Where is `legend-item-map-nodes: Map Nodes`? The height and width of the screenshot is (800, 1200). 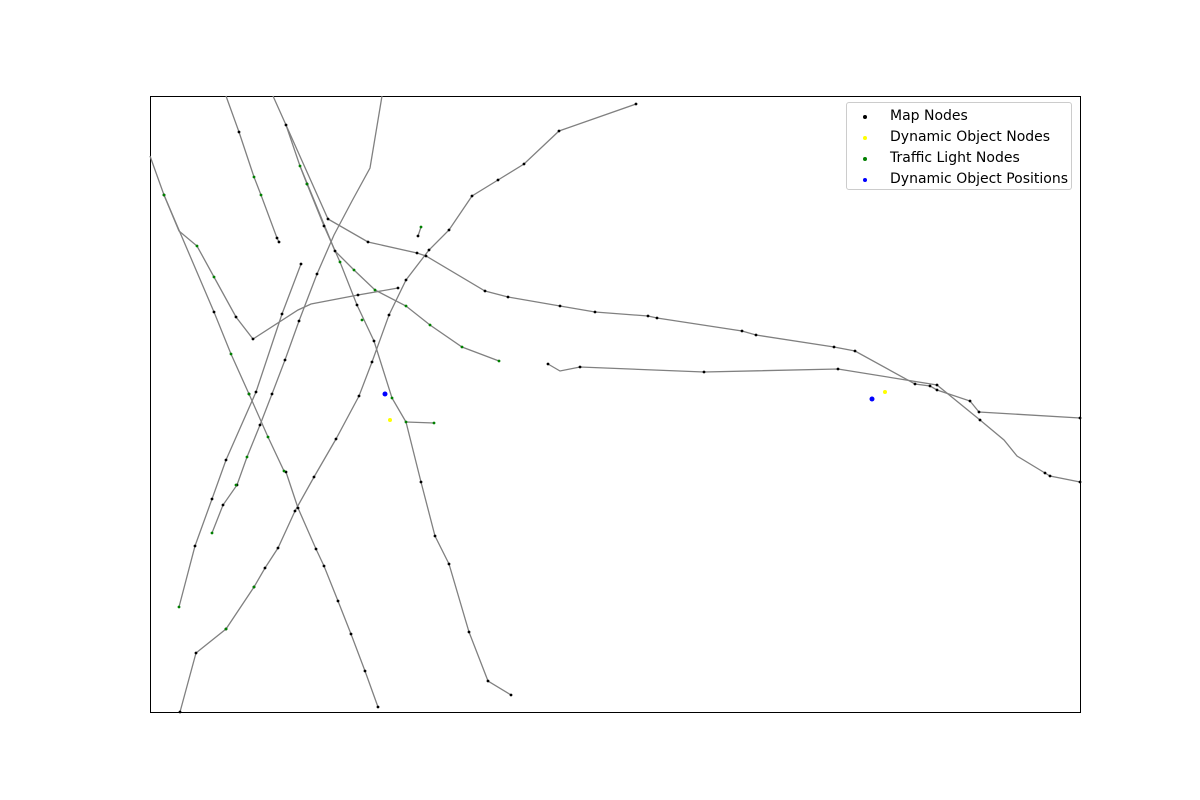 legend-item-map-nodes: Map Nodes is located at coordinates (959, 116).